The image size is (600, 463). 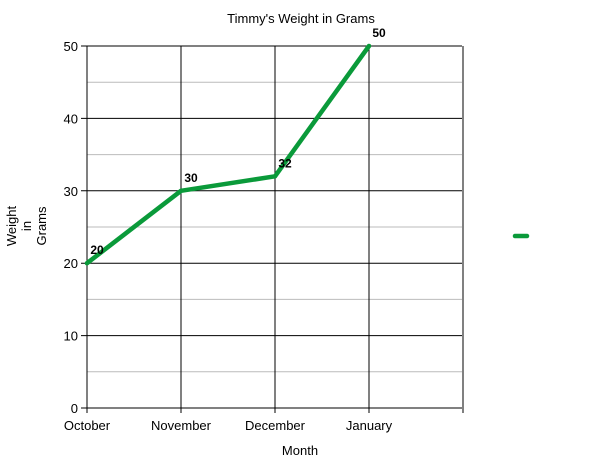 I want to click on data-label: 32, so click(x=285, y=163).